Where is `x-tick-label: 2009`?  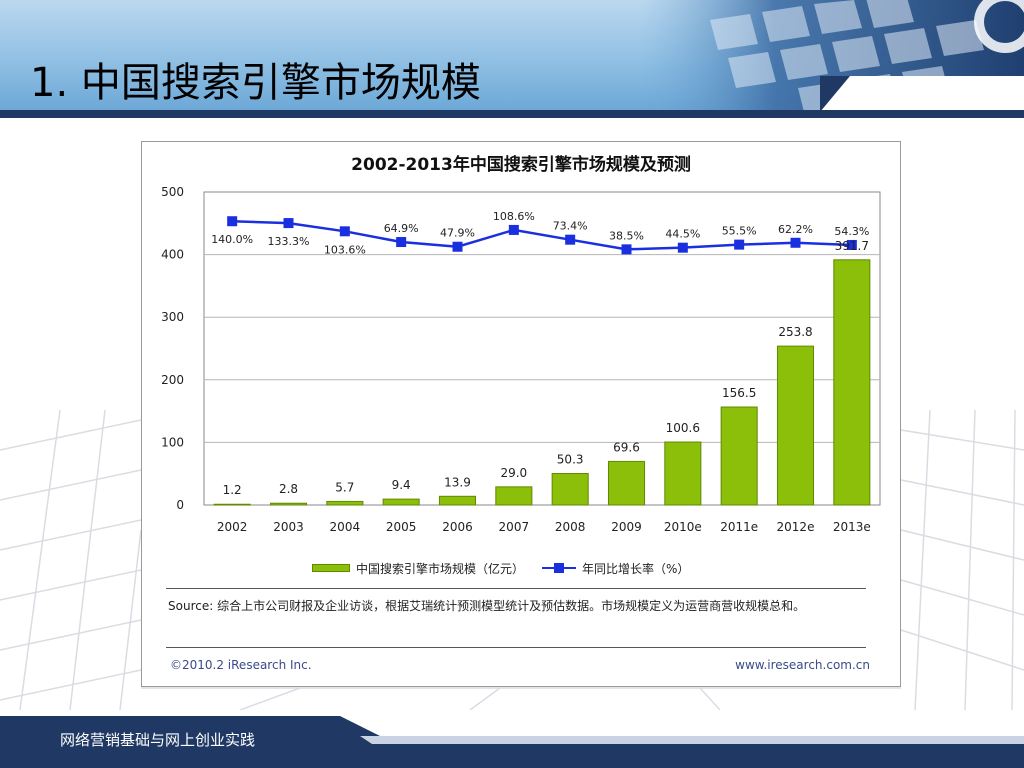 x-tick-label: 2009 is located at coordinates (626, 527).